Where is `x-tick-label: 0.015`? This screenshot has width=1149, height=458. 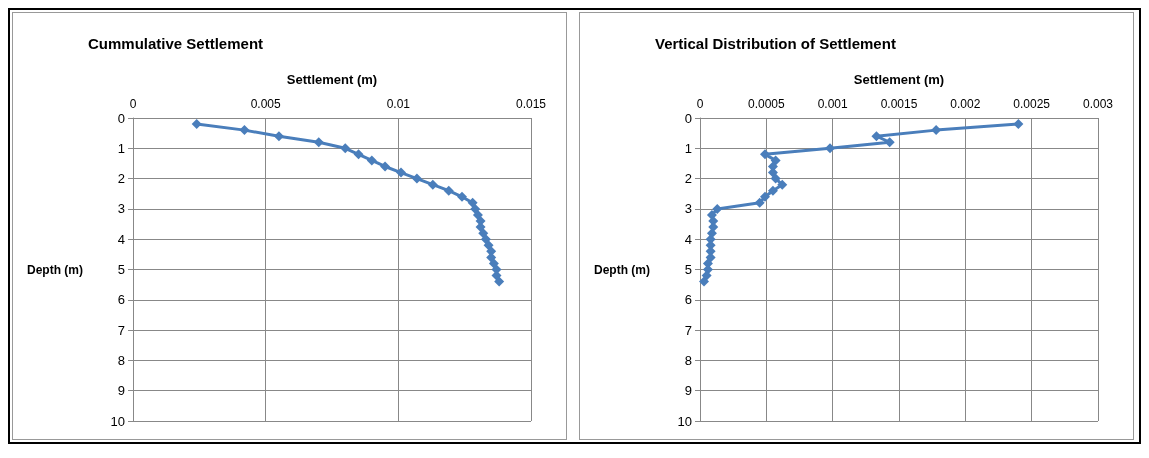
x-tick-label: 0.015 is located at coordinates (531, 104).